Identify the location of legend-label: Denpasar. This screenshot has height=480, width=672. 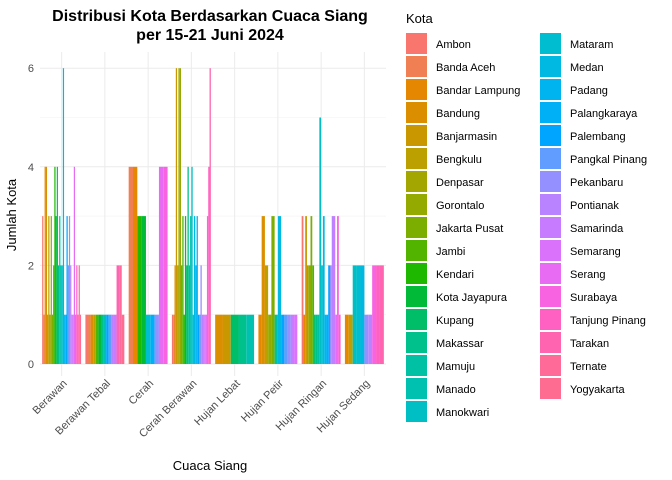
(460, 183).